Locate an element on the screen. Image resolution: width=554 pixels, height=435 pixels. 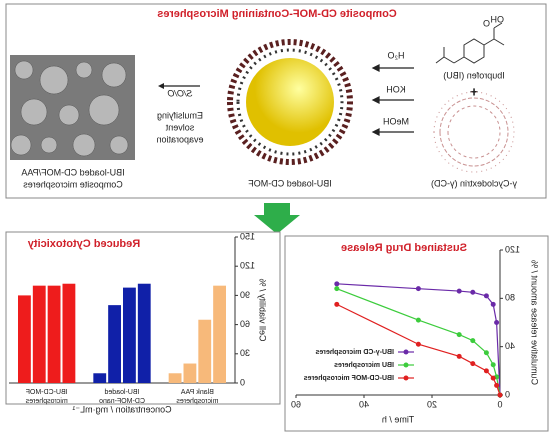
x-tick-label: 60 is located at coordinates (296, 404).